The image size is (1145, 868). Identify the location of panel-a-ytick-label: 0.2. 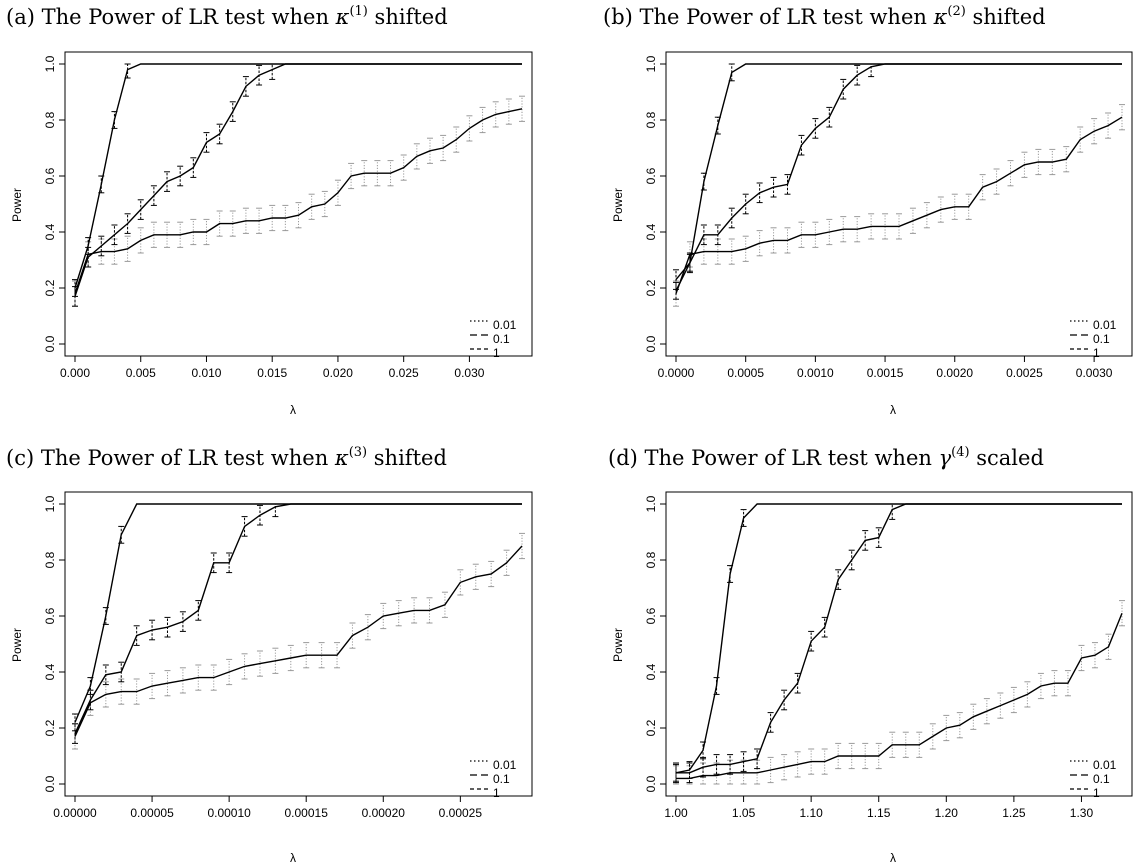
(50, 287).